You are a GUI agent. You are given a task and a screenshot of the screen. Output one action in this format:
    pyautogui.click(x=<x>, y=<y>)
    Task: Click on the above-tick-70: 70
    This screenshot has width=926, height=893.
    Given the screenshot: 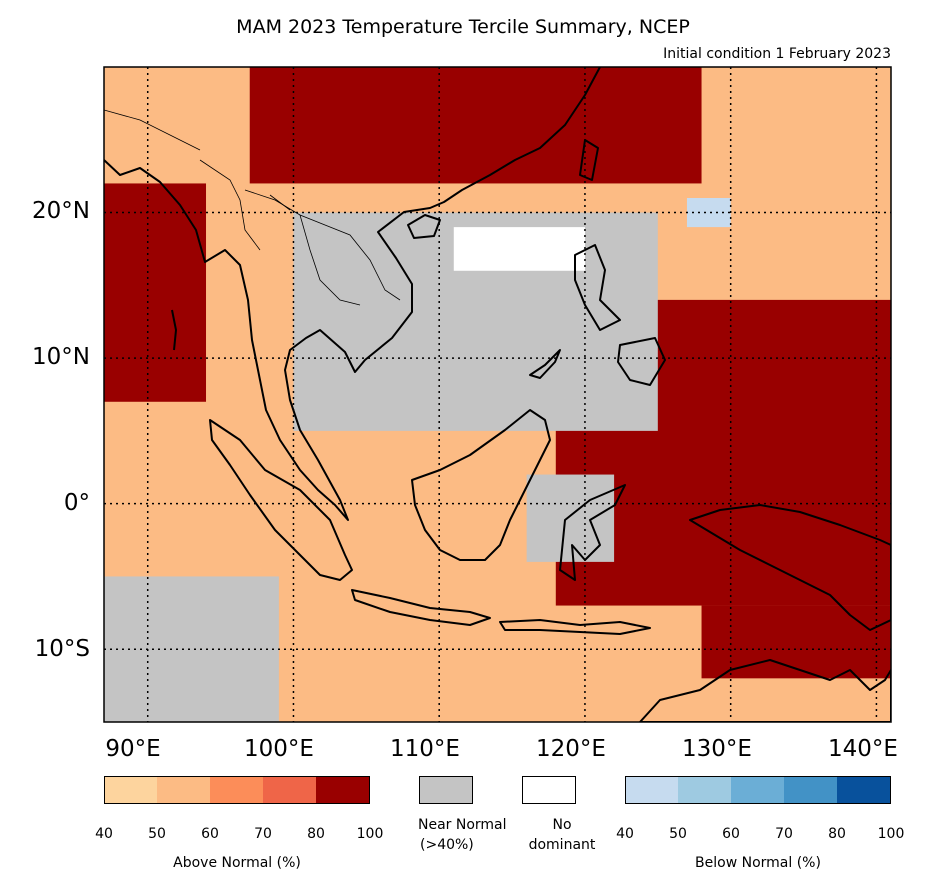 What is the action you would take?
    pyautogui.click(x=263, y=834)
    